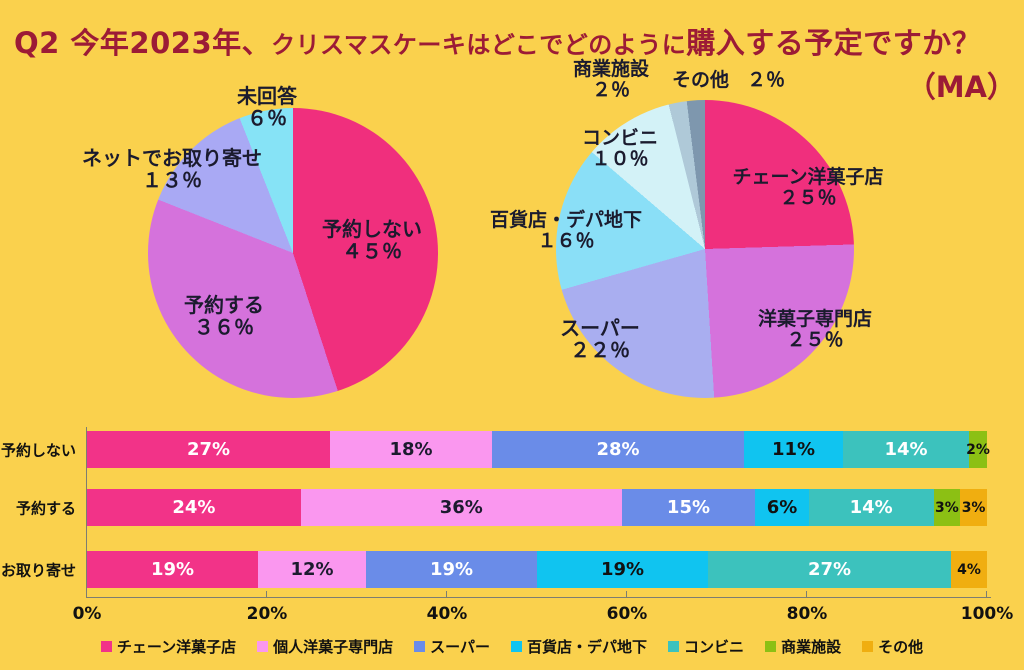 The width and height of the screenshot is (1024, 670). Describe the element at coordinates (538, 597) in the screenshot. I see `x-axis-line` at that location.